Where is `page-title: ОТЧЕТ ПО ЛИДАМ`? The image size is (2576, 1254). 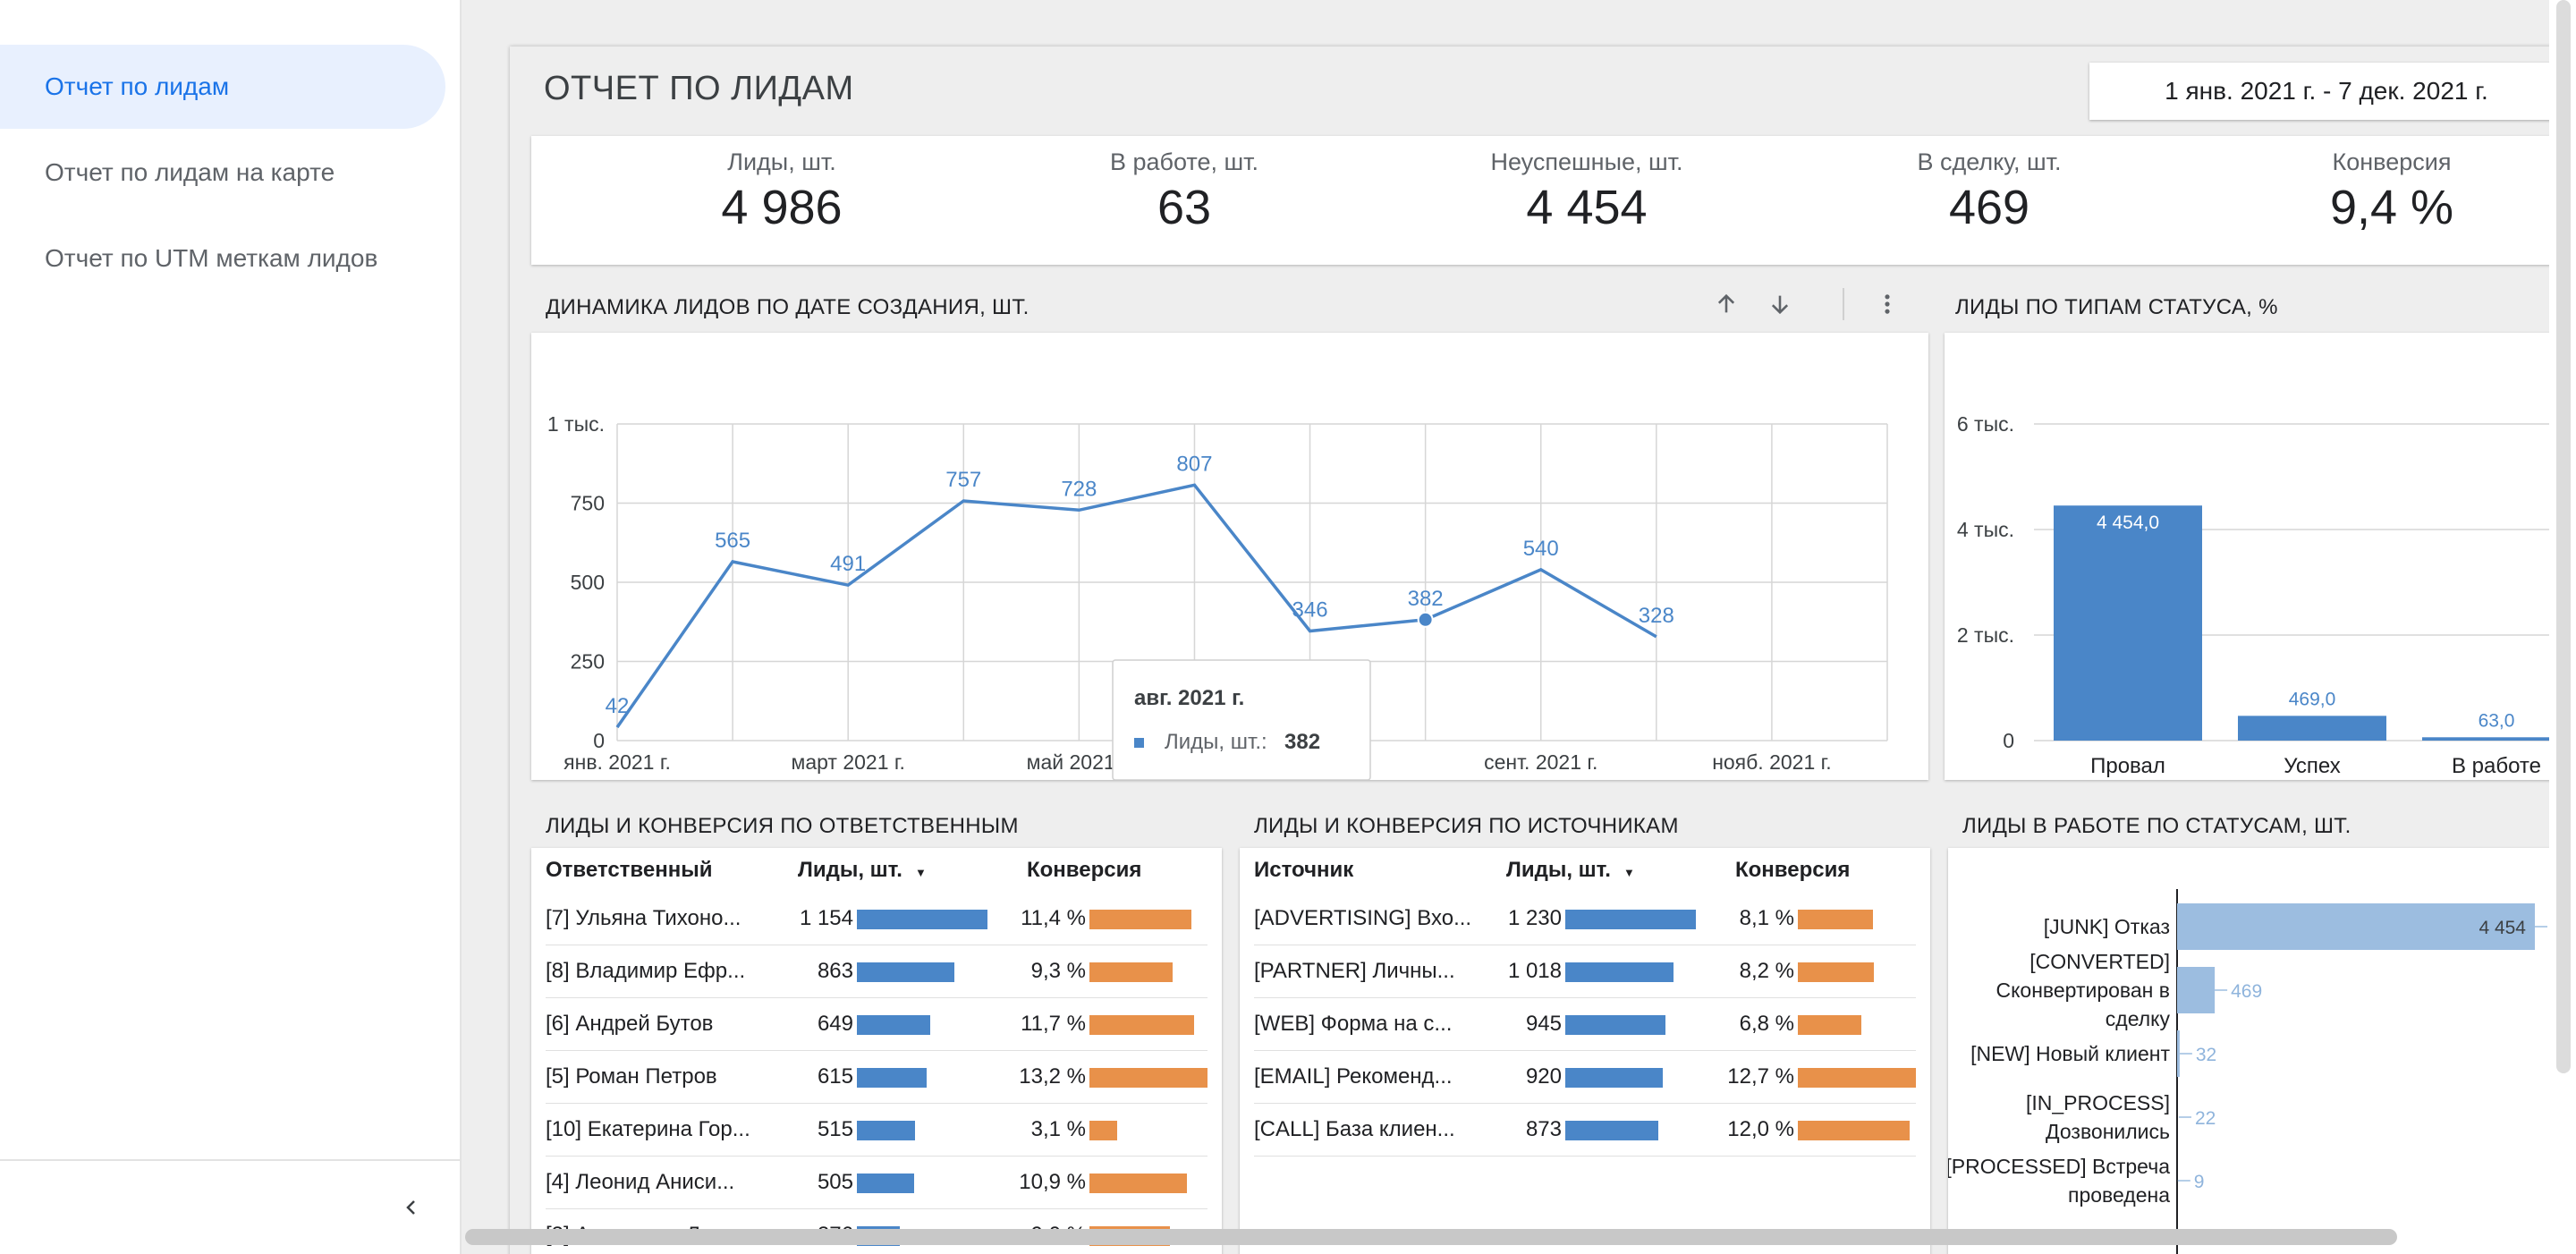 page-title: ОТЧЕТ ПО ЛИДАМ is located at coordinates (699, 88).